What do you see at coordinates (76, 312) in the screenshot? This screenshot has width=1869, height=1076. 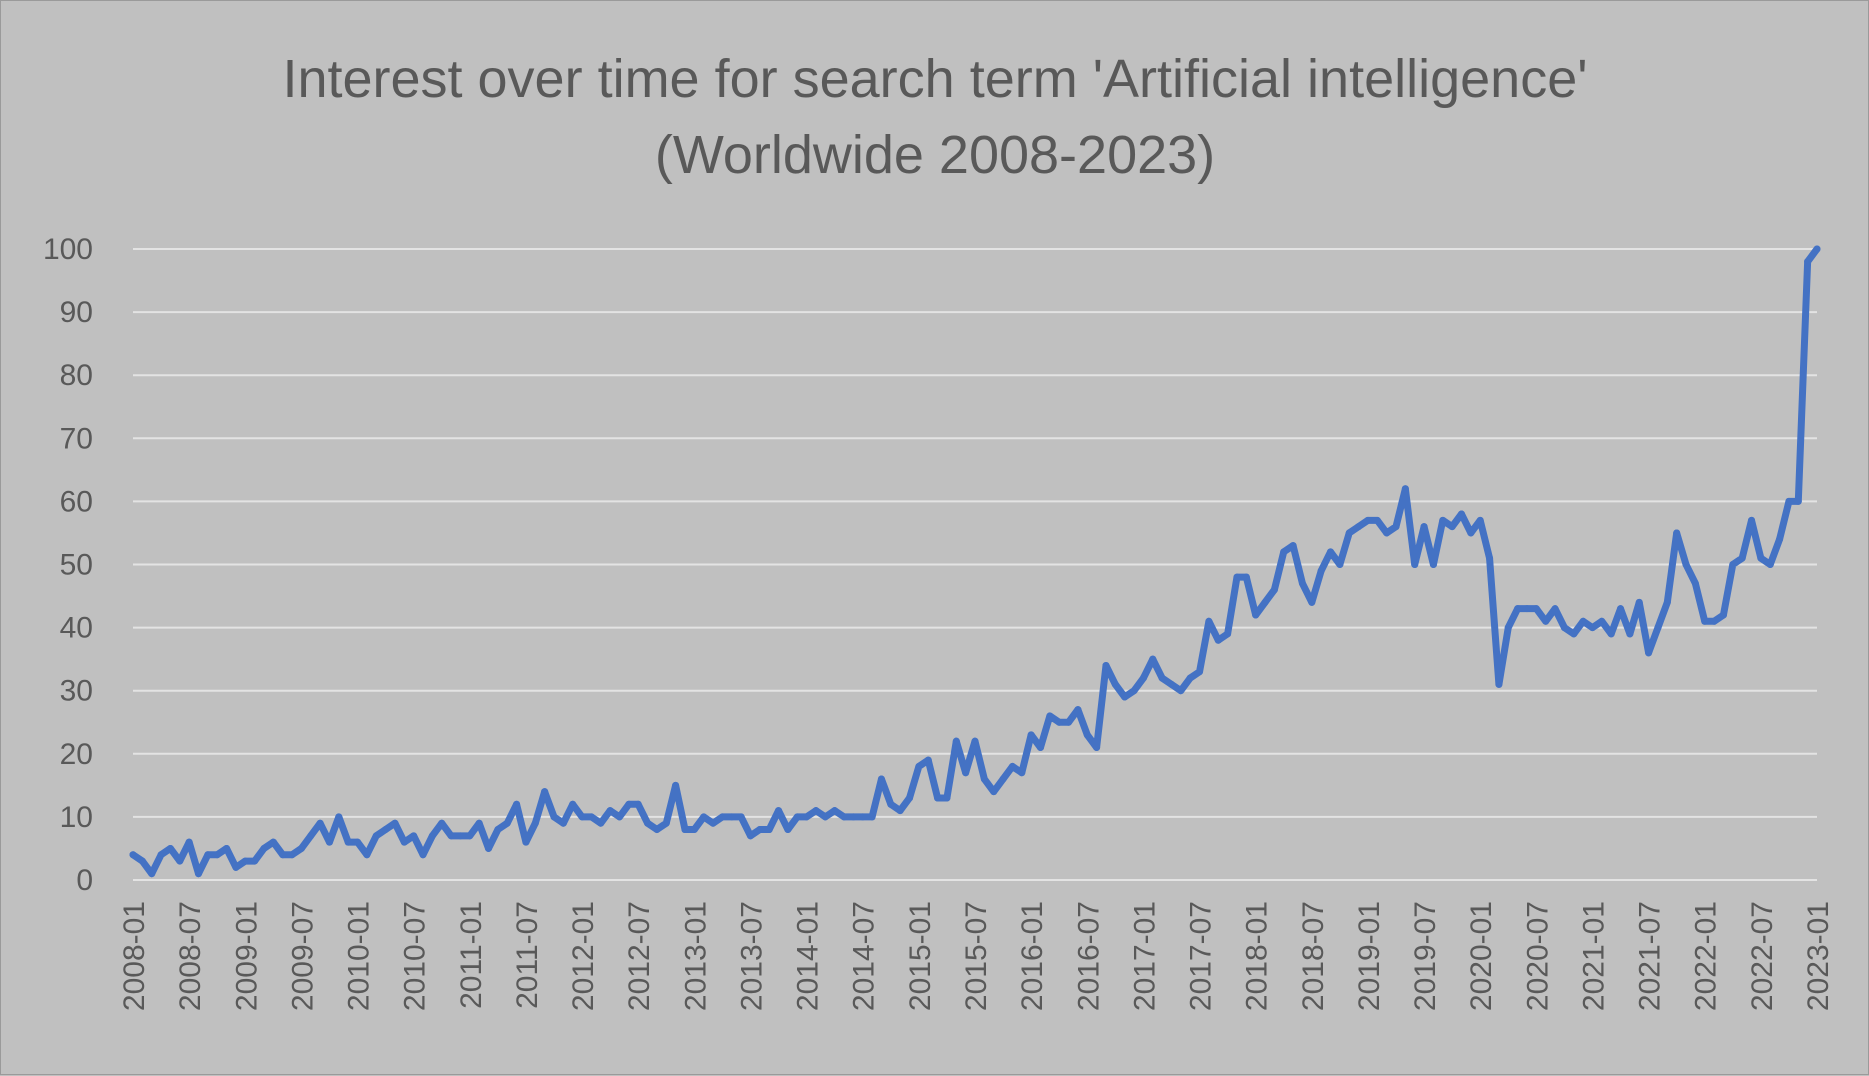 I see `y-tick-label: 90` at bounding box center [76, 312].